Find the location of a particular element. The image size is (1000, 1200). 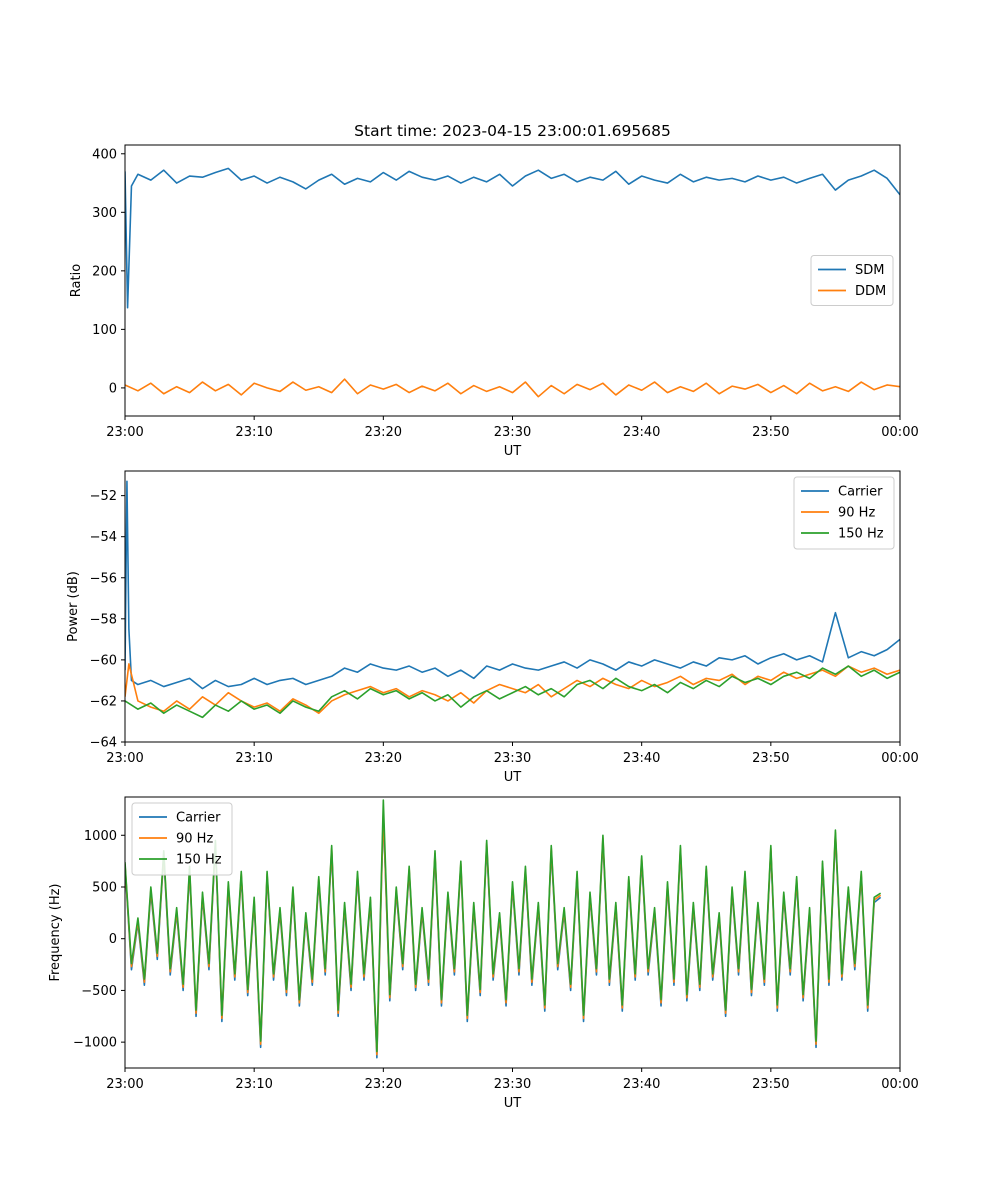

series-line-150-hz is located at coordinates (512, 692).